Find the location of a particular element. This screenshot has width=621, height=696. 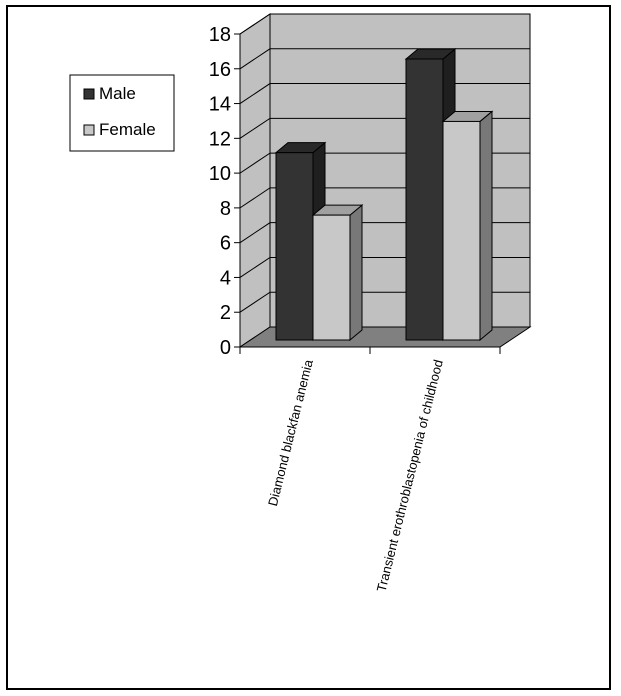

y-tick-label: 0 is located at coordinates (225, 348).